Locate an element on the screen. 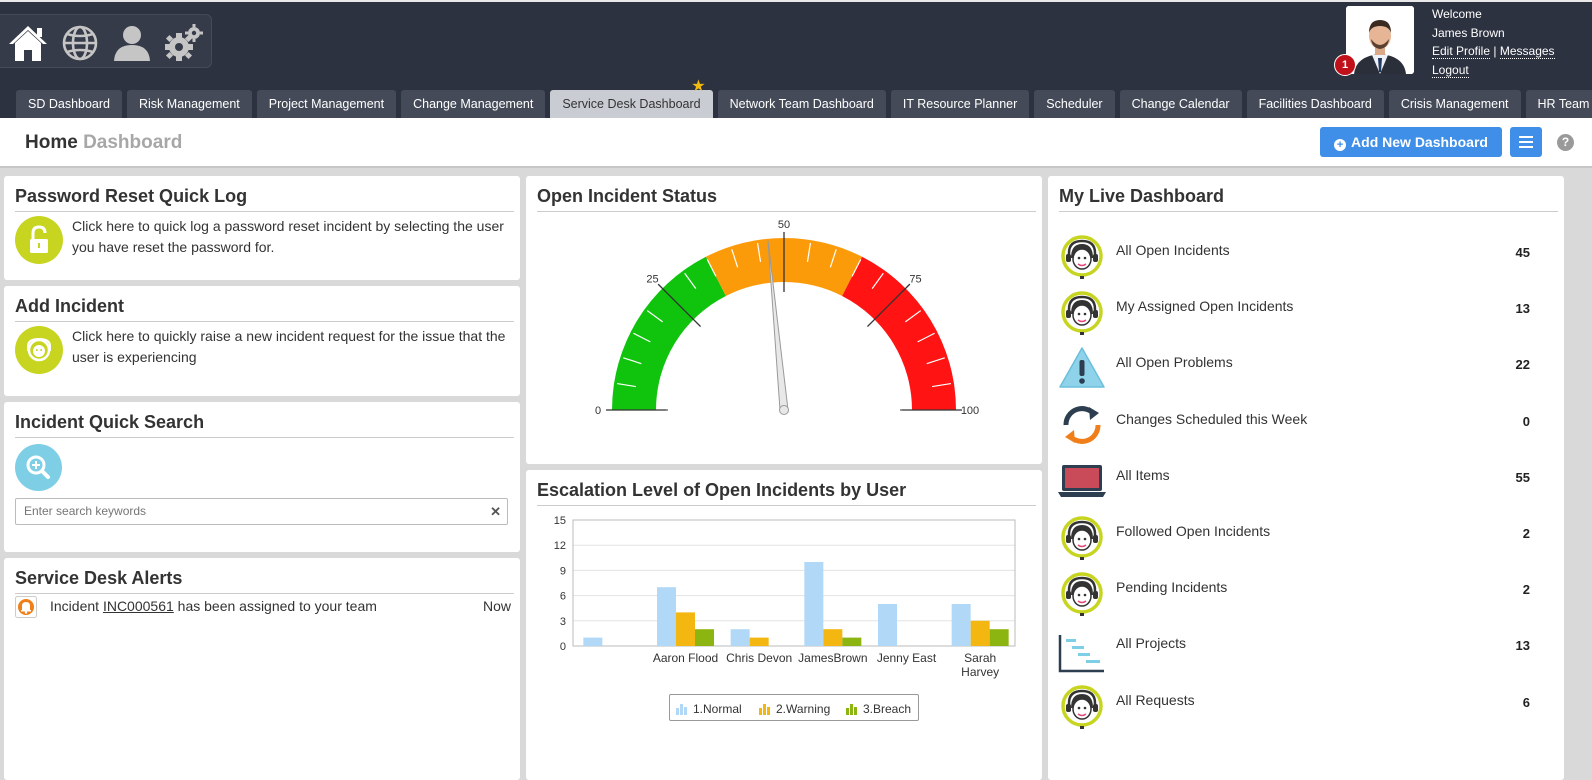  live-item-followed-open-incidents: Followed Open Incidents 2 is located at coordinates (1308, 540).